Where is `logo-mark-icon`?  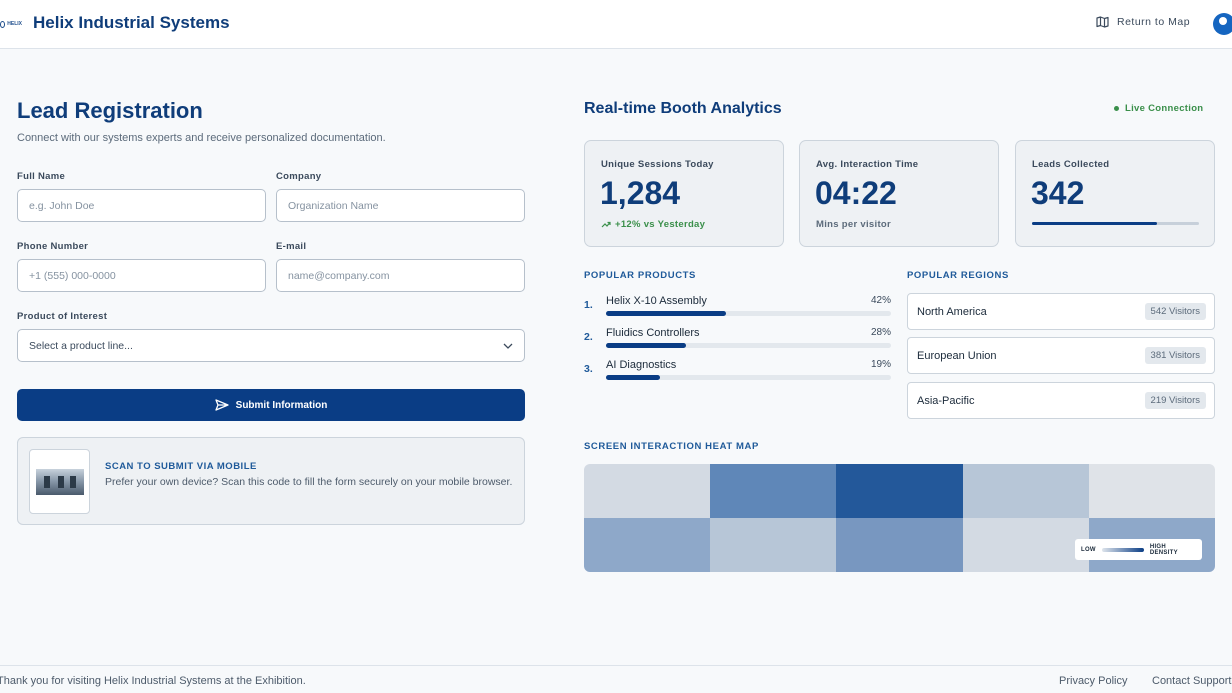 logo-mark-icon is located at coordinates (3, 24).